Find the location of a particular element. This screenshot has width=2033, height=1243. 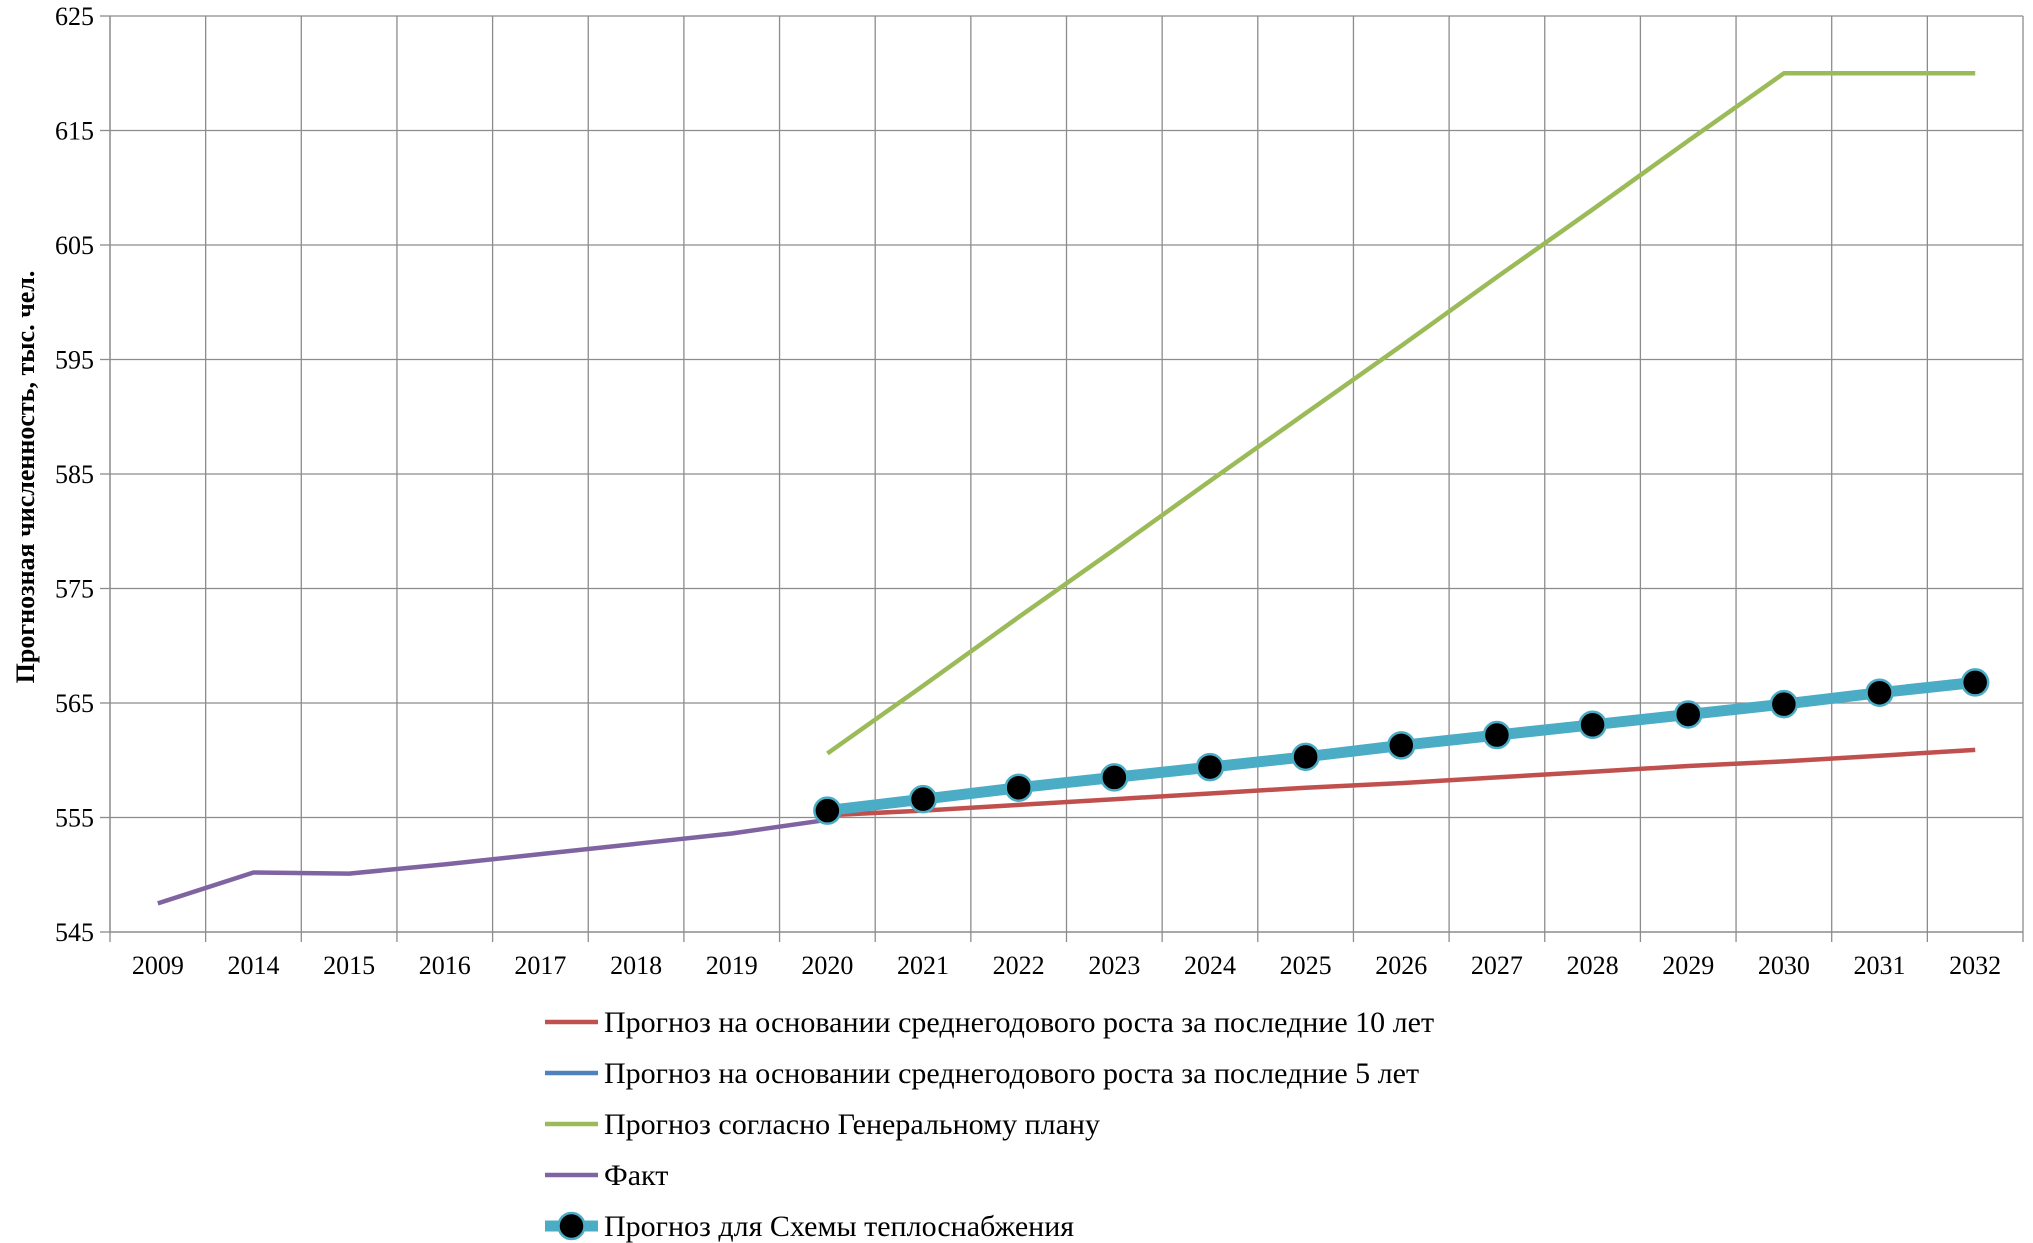

x-tick-label: 2023 is located at coordinates (1114, 965).